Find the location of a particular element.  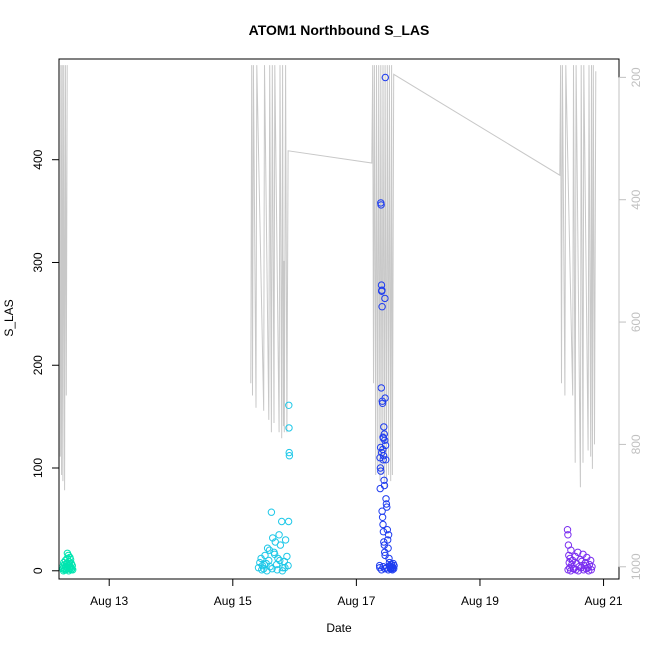

y-axis: 0 100 200 300 400 is located at coordinates (45, 361).